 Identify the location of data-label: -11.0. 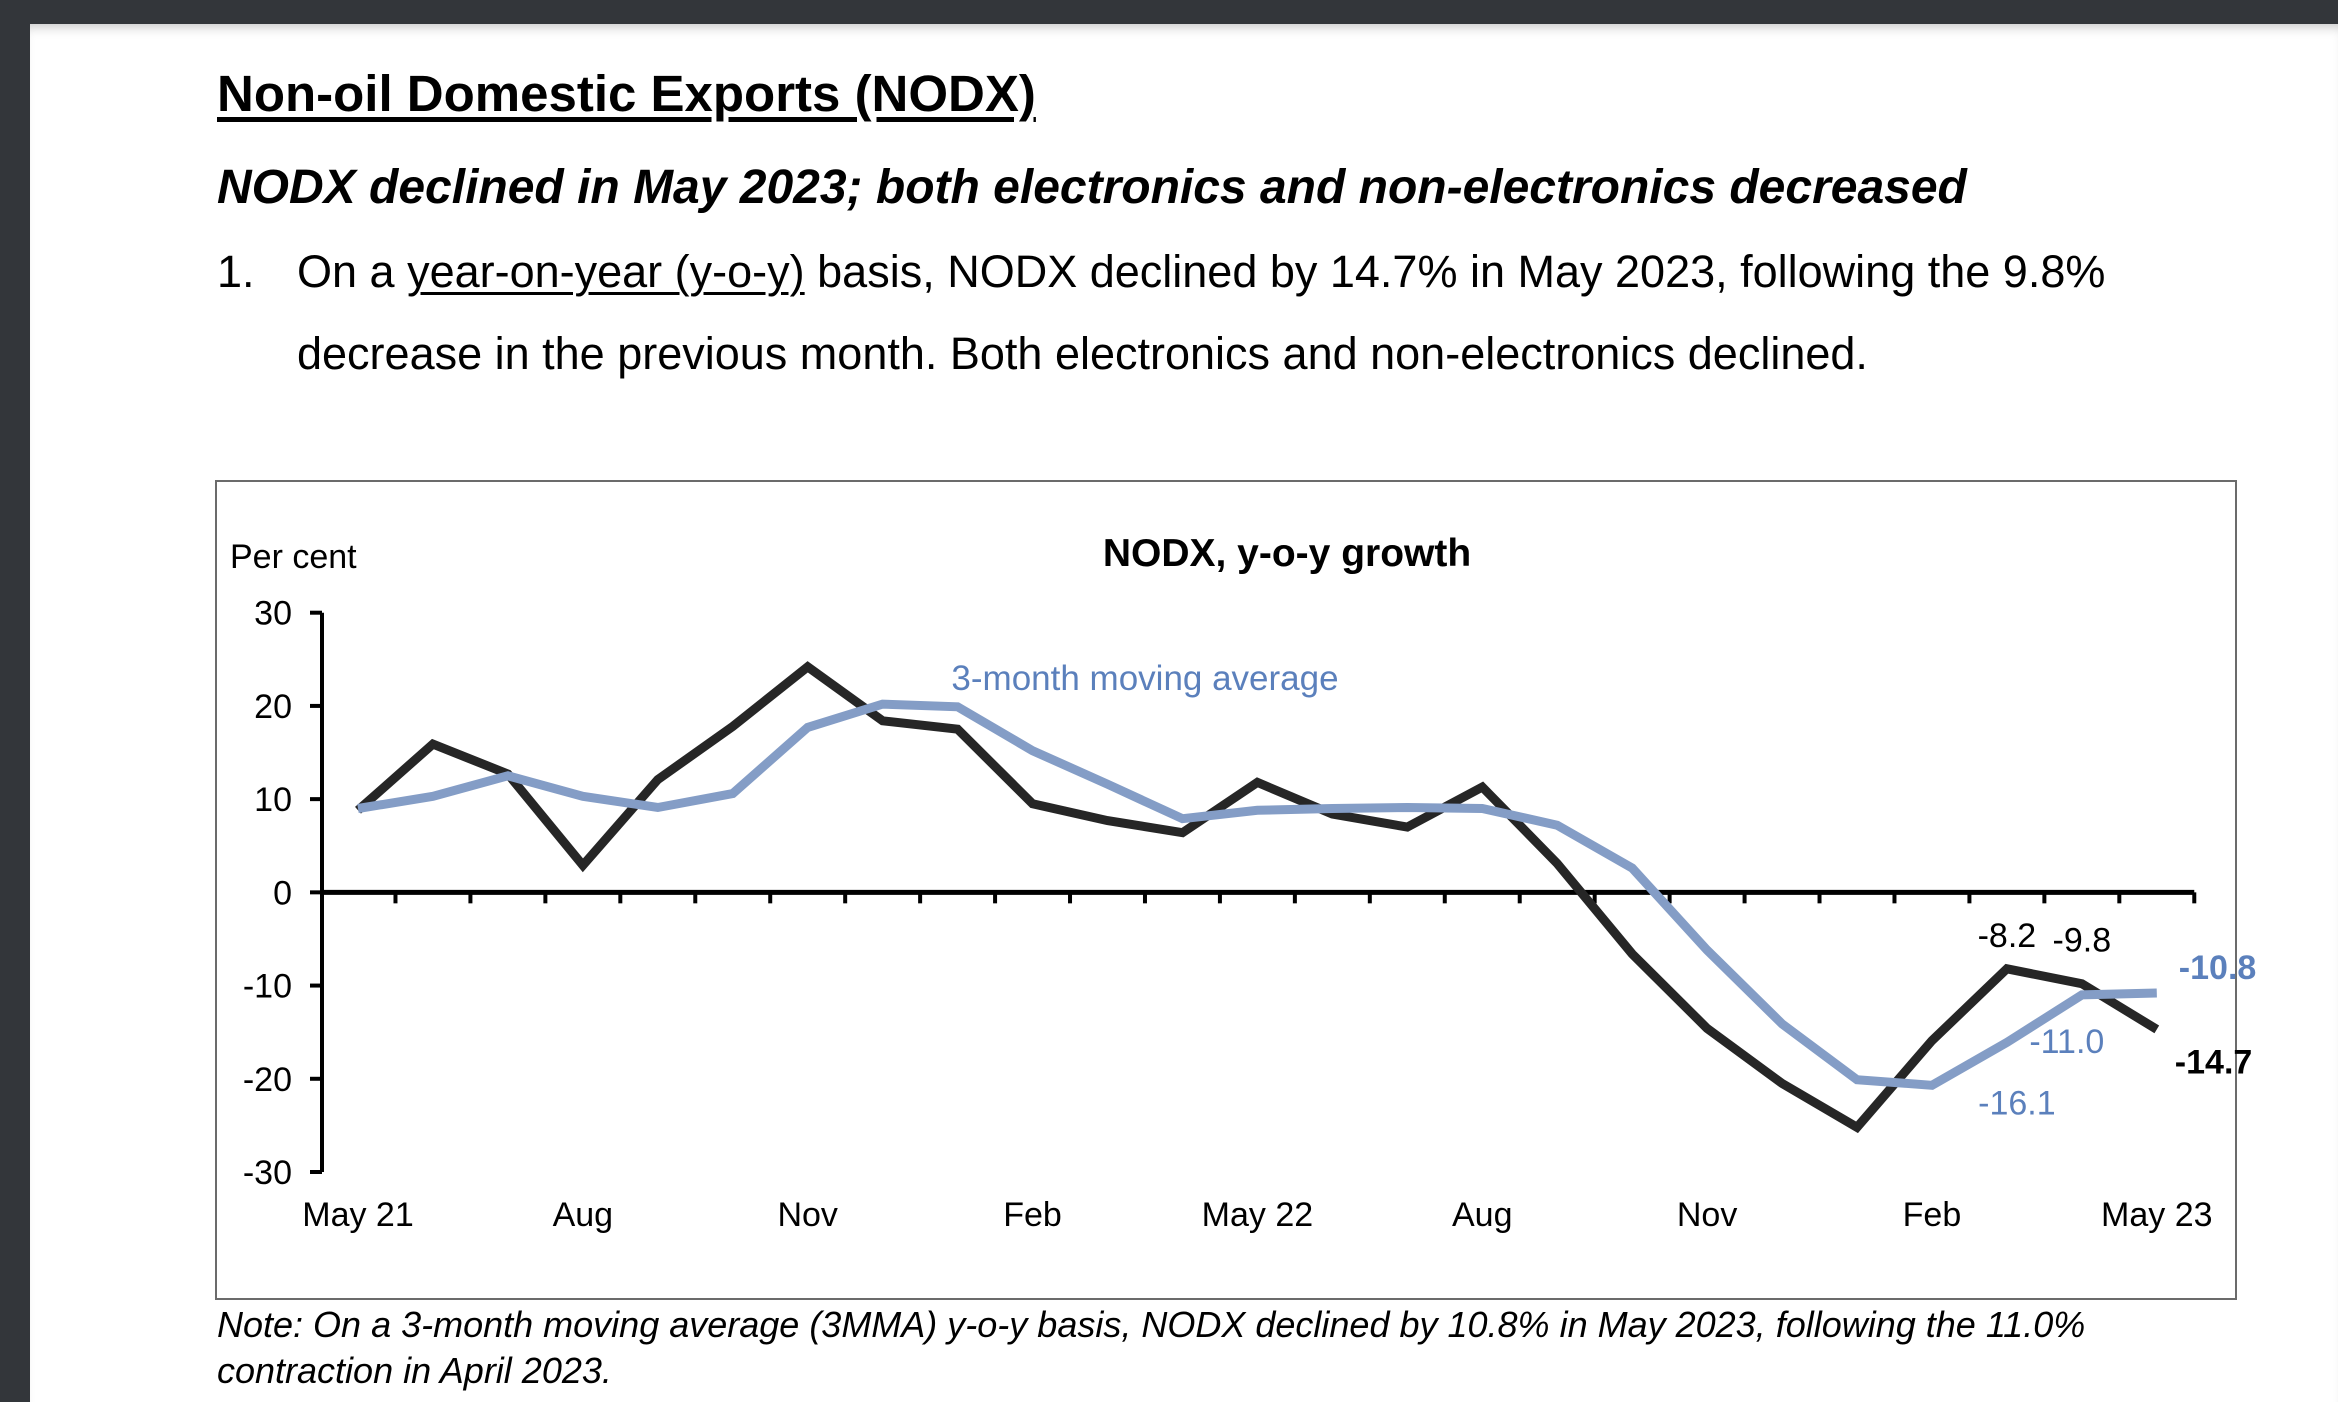
(2066, 1042).